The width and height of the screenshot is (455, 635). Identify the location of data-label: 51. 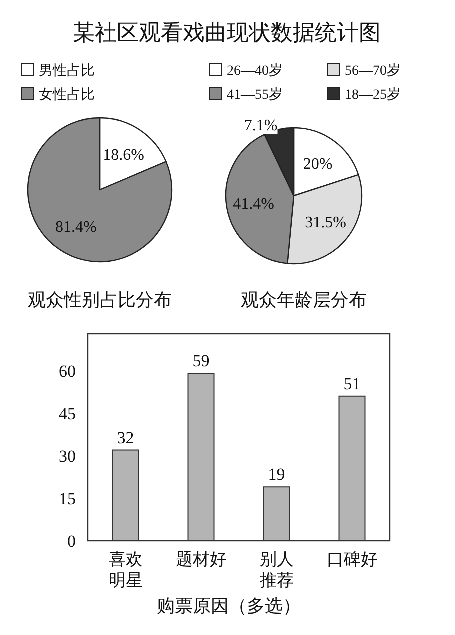
(352, 384).